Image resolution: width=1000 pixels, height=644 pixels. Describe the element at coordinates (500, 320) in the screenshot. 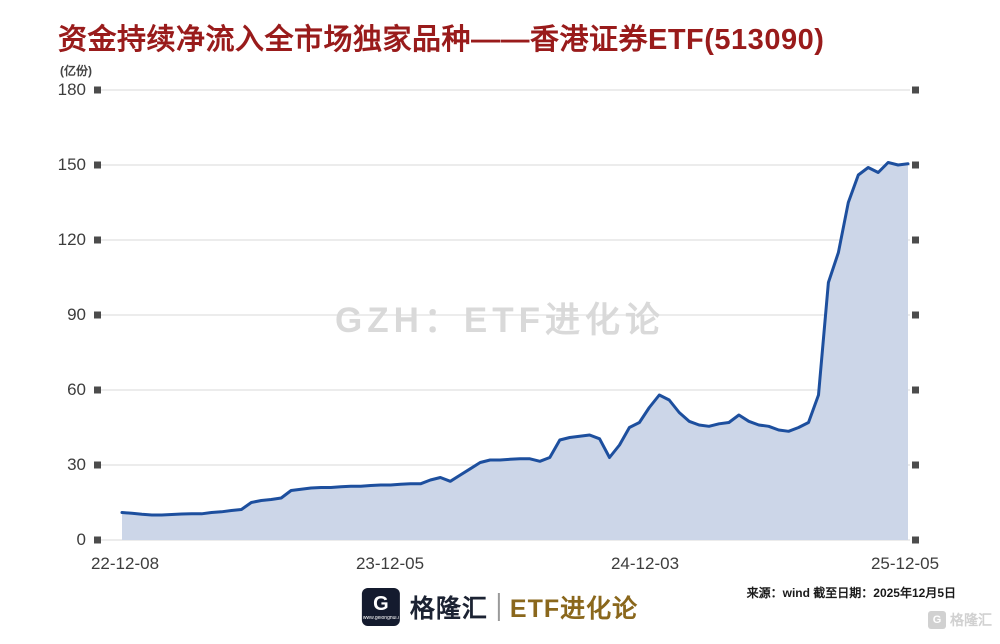

I see `center-watermark: GZH：ETF进化论` at that location.